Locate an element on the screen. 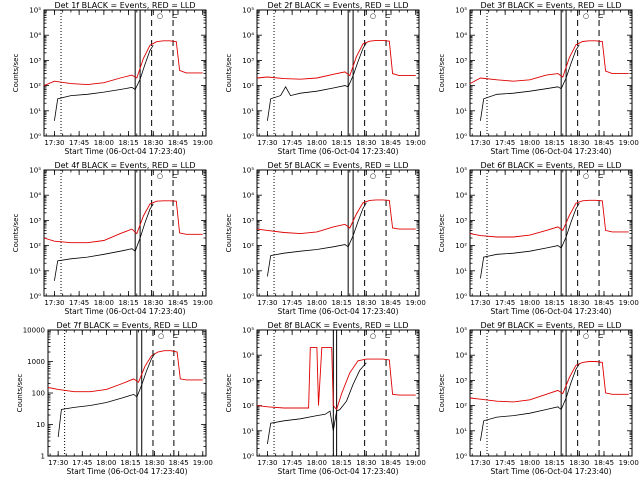 Image resolution: width=640 pixels, height=480 pixels. plot-title: Det 8f BLACK = Events, RED = LLD is located at coordinates (337, 325).